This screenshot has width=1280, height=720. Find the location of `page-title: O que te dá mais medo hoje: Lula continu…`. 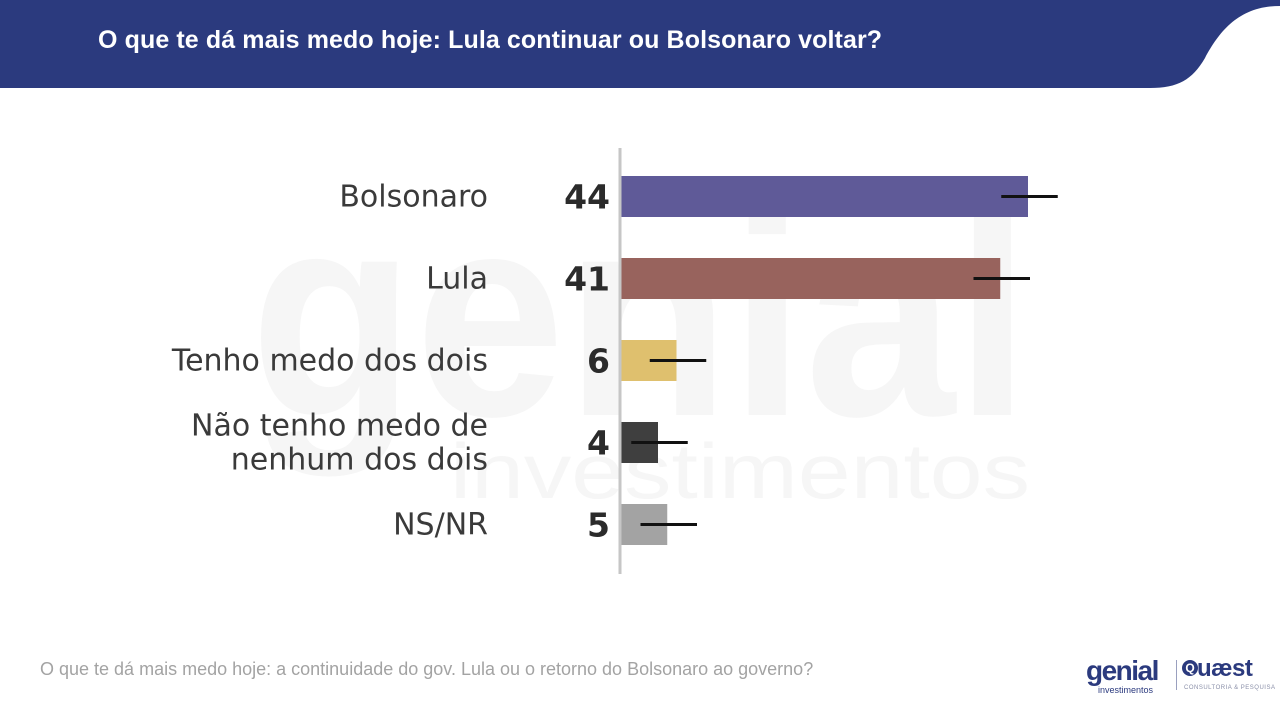

page-title: O que te dá mais medo hoje: Lula continu… is located at coordinates (490, 40).